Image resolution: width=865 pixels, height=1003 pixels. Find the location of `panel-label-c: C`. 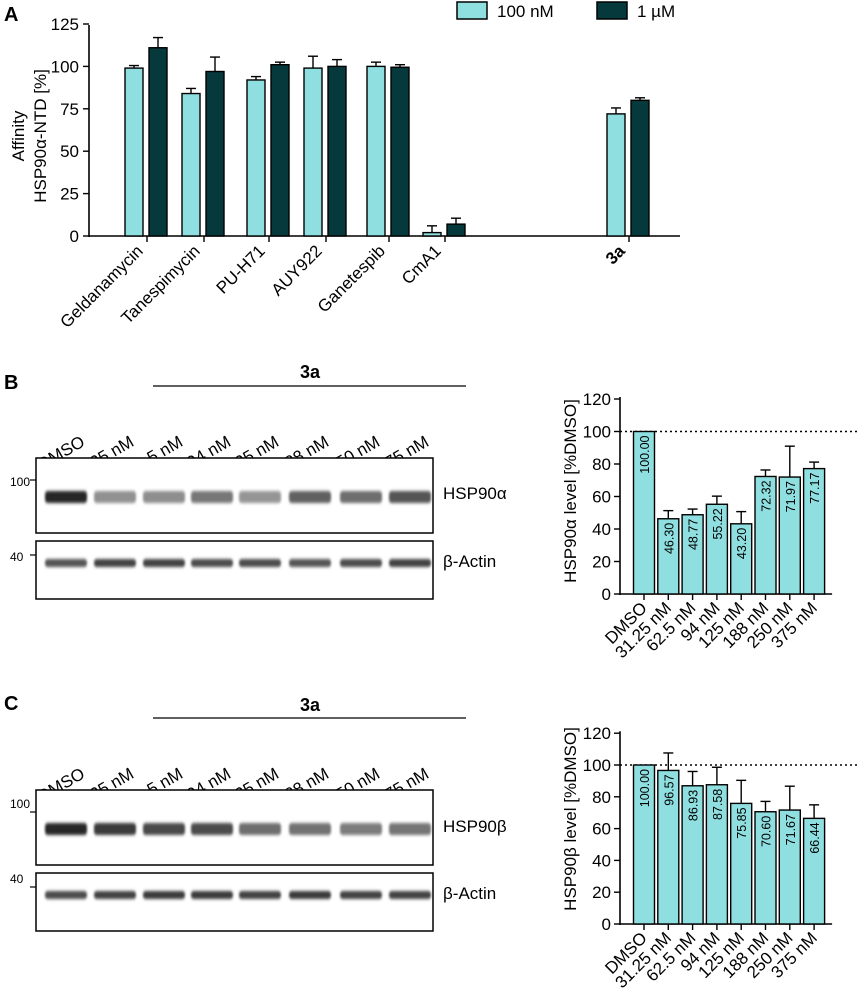

panel-label-c: C is located at coordinates (11, 704).